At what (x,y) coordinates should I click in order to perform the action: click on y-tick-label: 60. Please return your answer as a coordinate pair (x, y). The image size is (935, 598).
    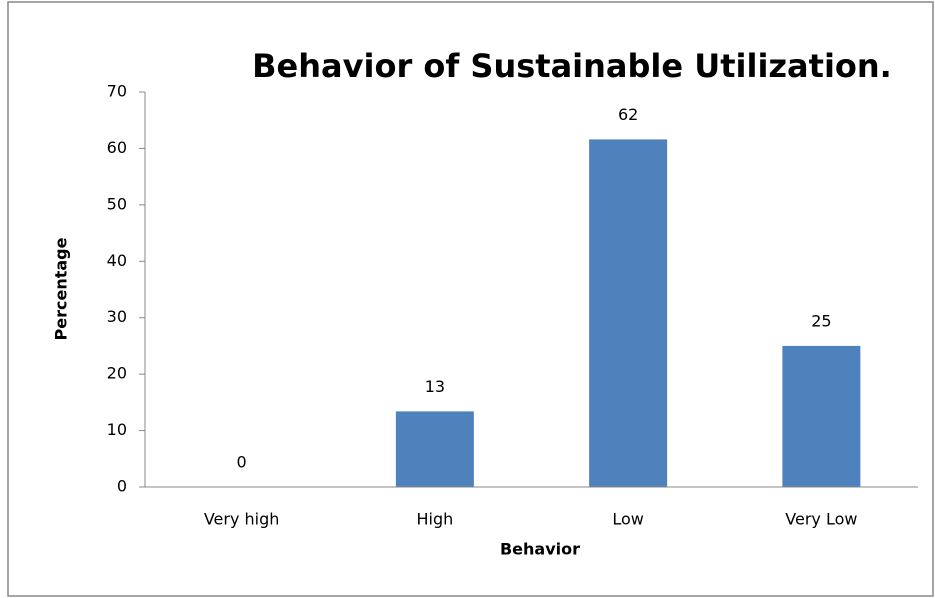
    Looking at the image, I should click on (117, 147).